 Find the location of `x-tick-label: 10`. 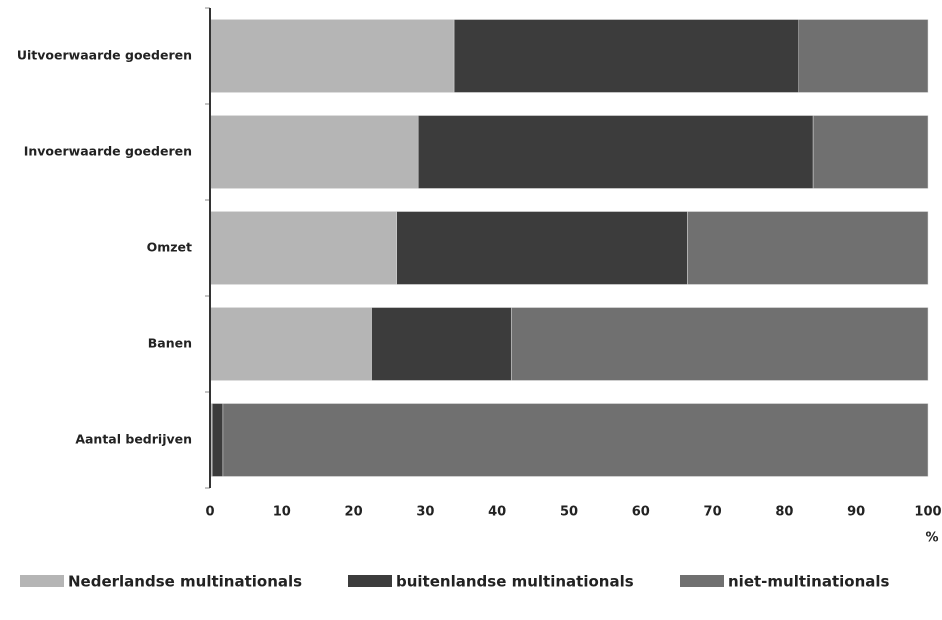

x-tick-label: 10 is located at coordinates (282, 512).